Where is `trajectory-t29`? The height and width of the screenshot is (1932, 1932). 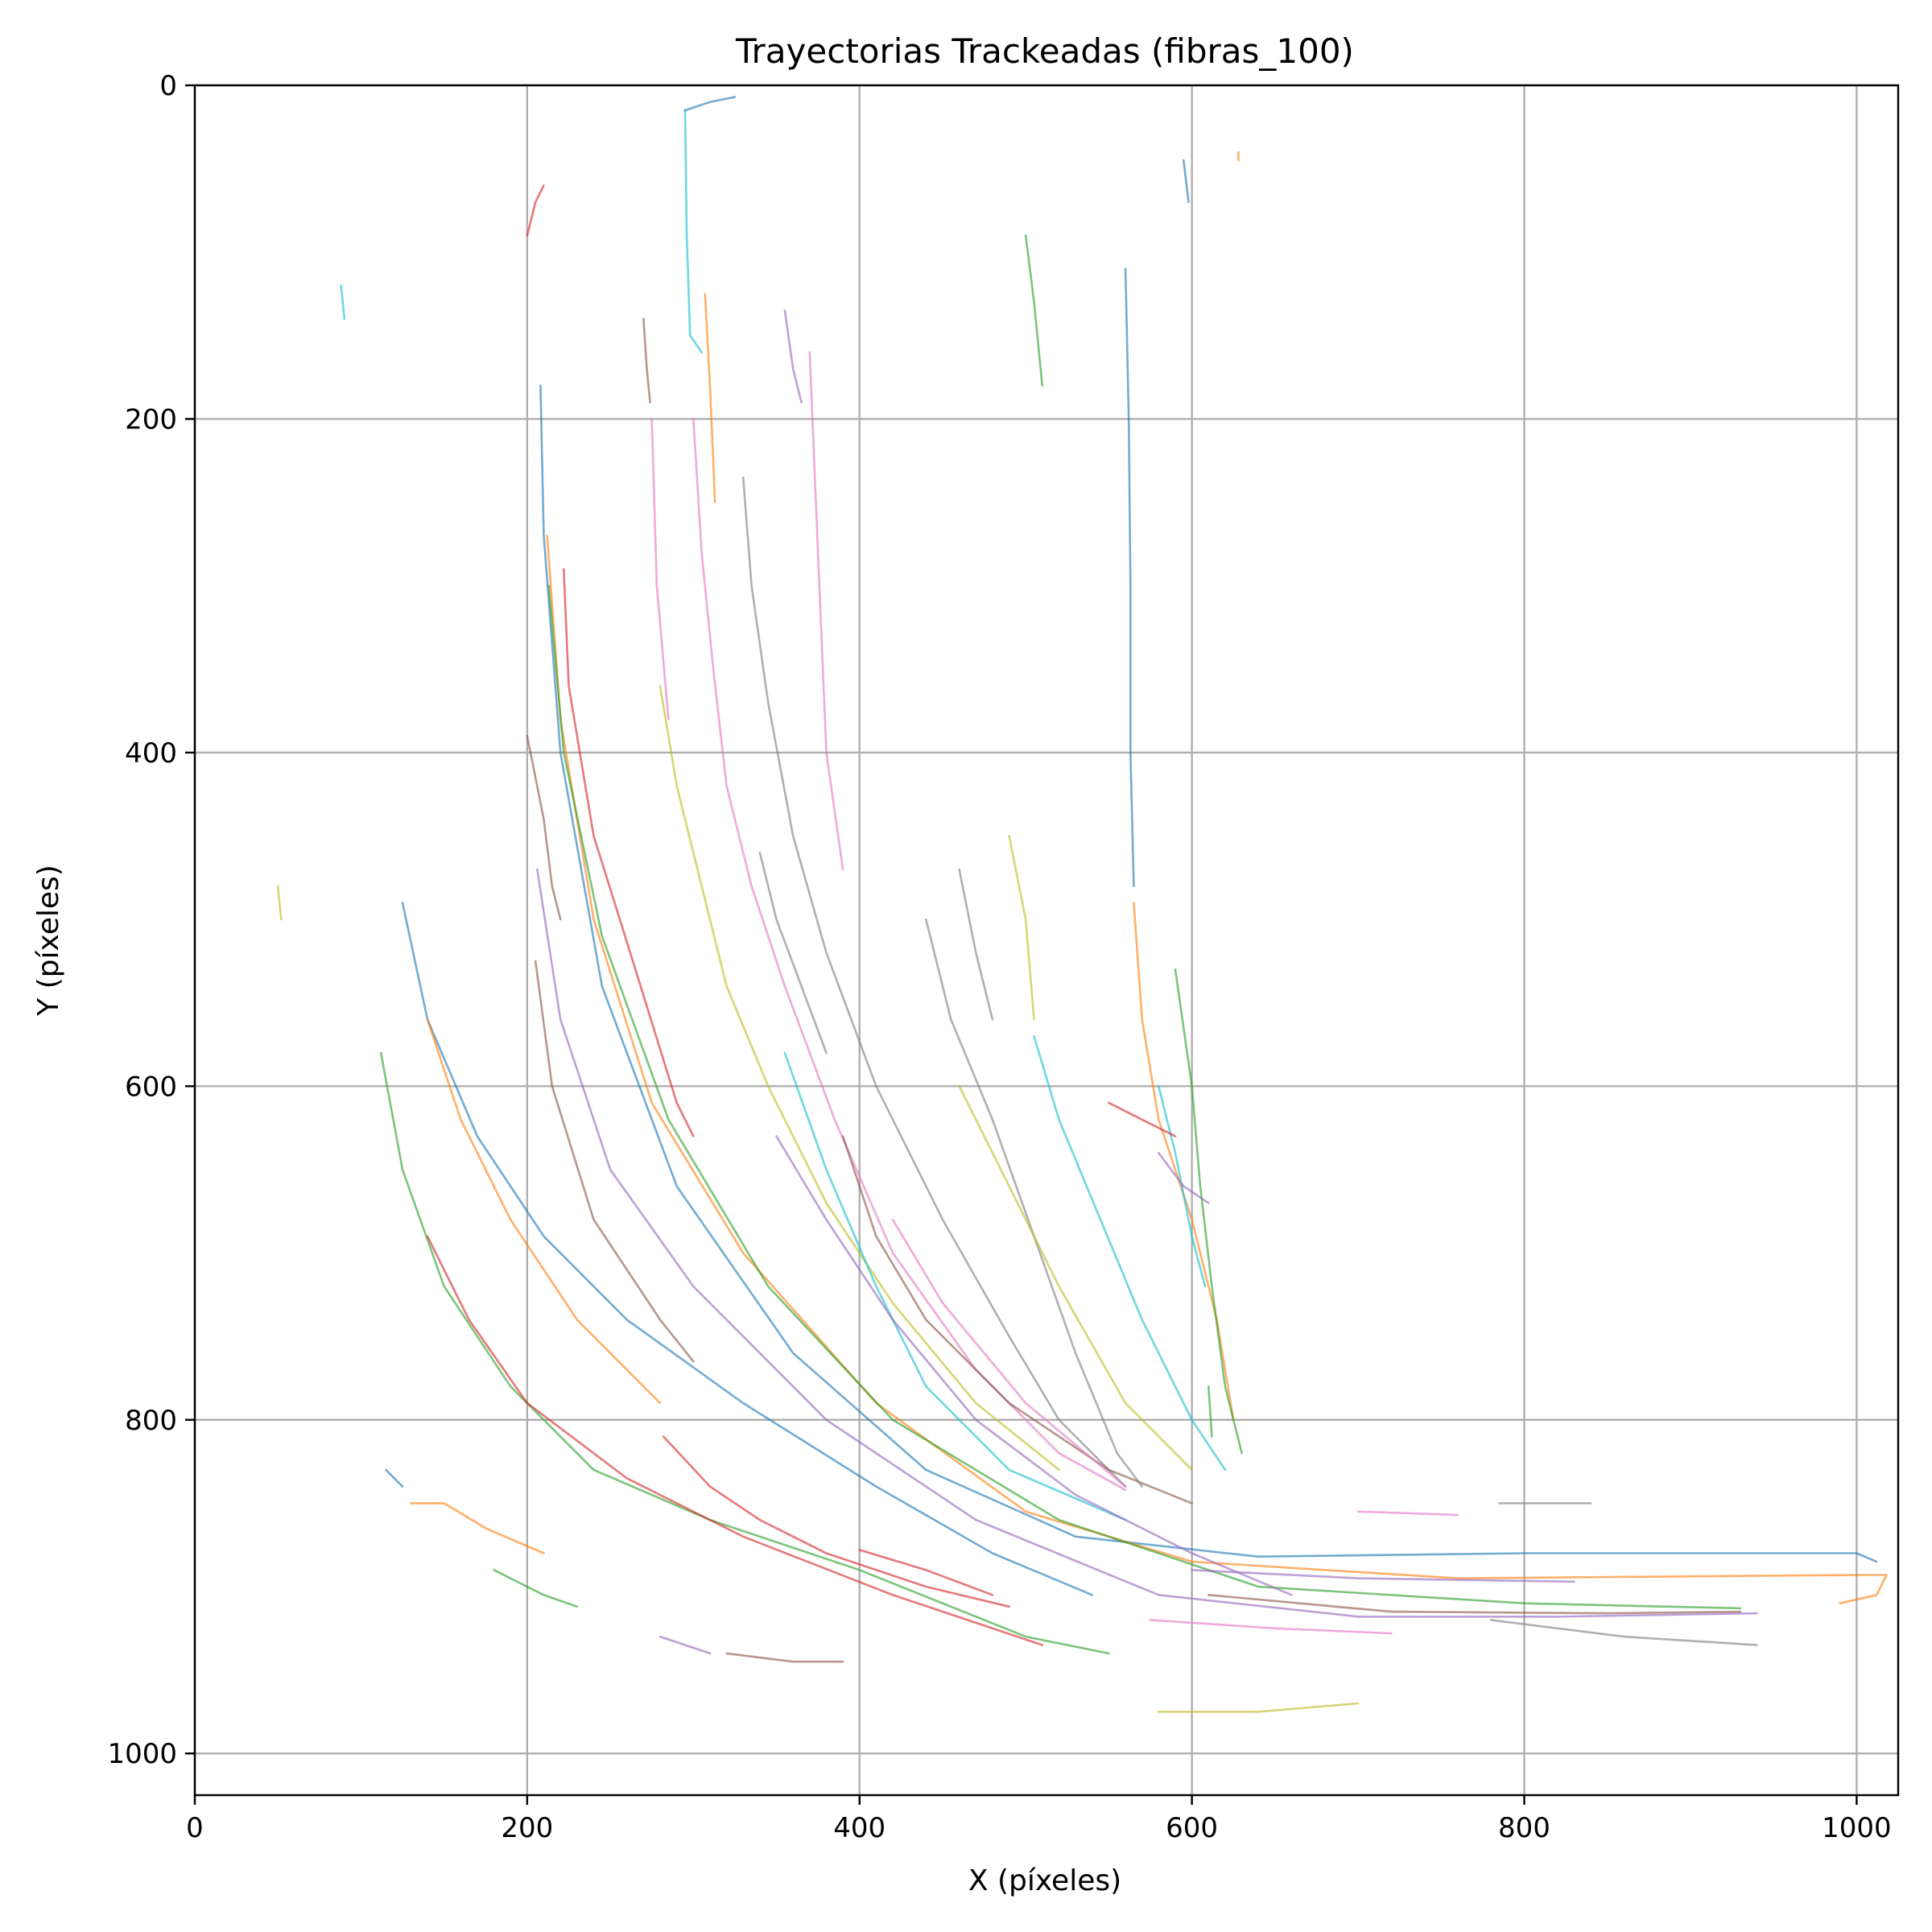 trajectory-t29 is located at coordinates (1259, 1707).